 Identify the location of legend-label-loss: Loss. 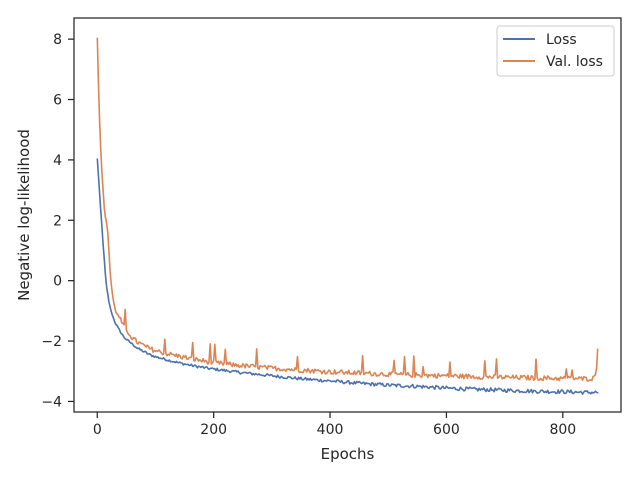
(561, 40).